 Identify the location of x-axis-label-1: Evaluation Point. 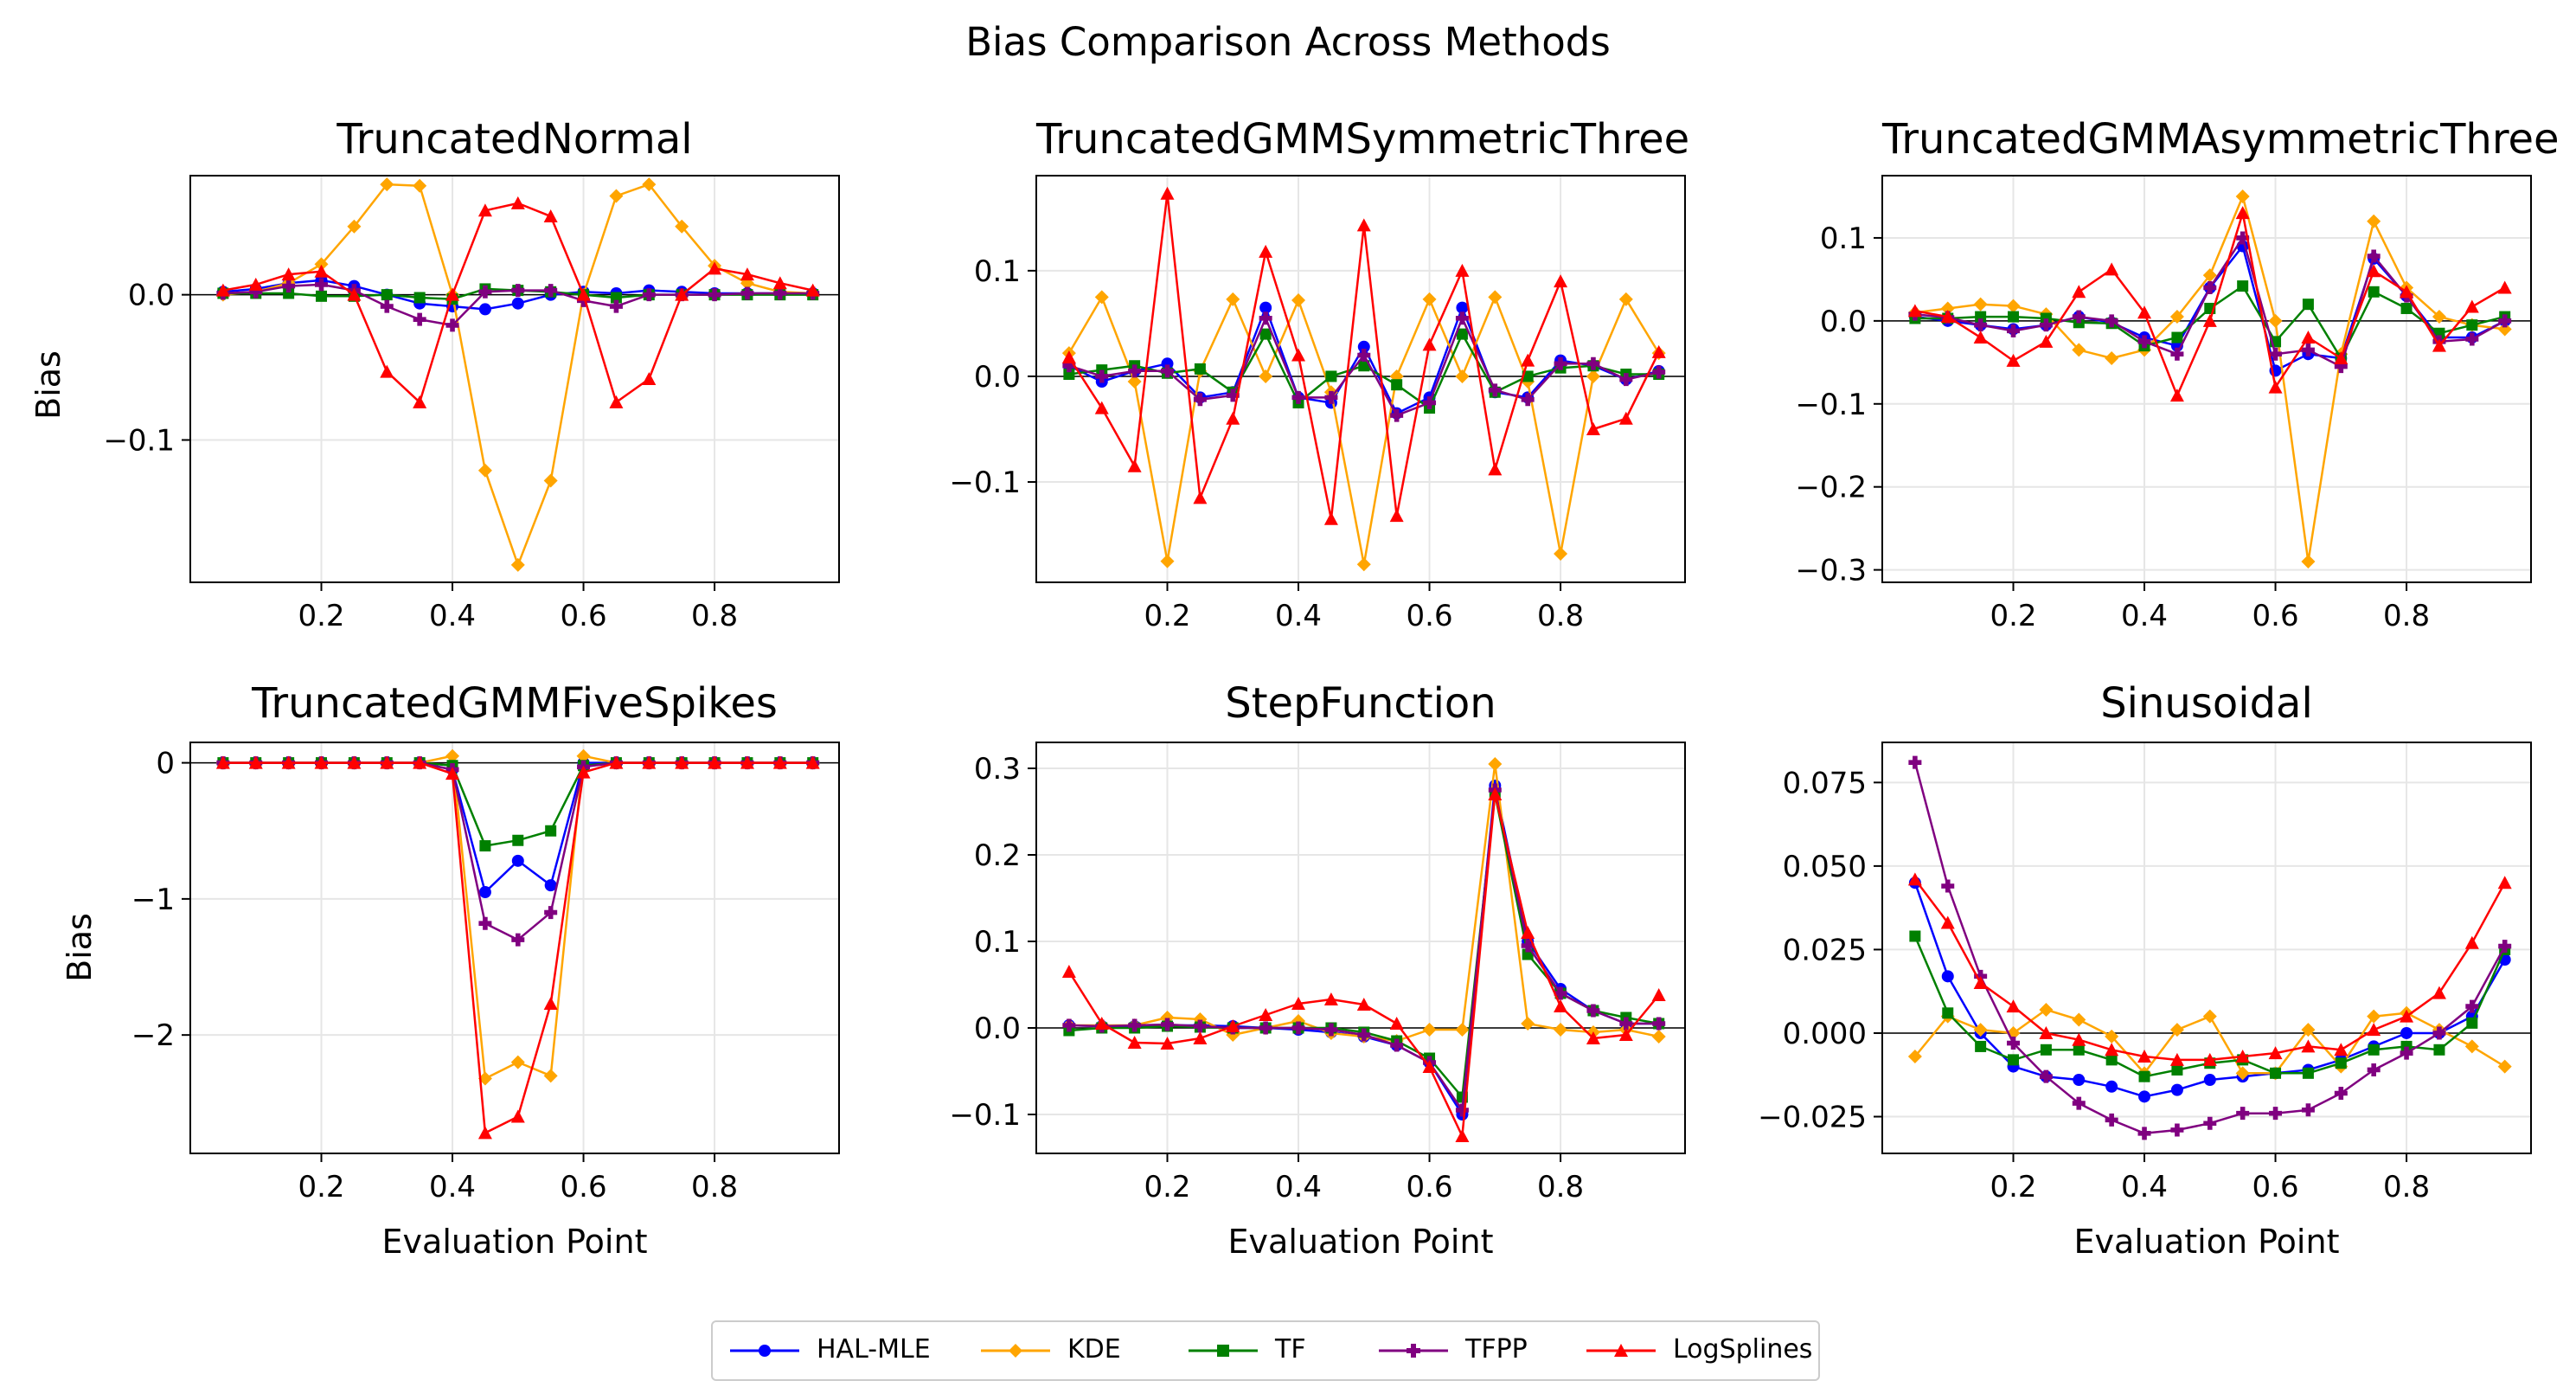
(514, 1242).